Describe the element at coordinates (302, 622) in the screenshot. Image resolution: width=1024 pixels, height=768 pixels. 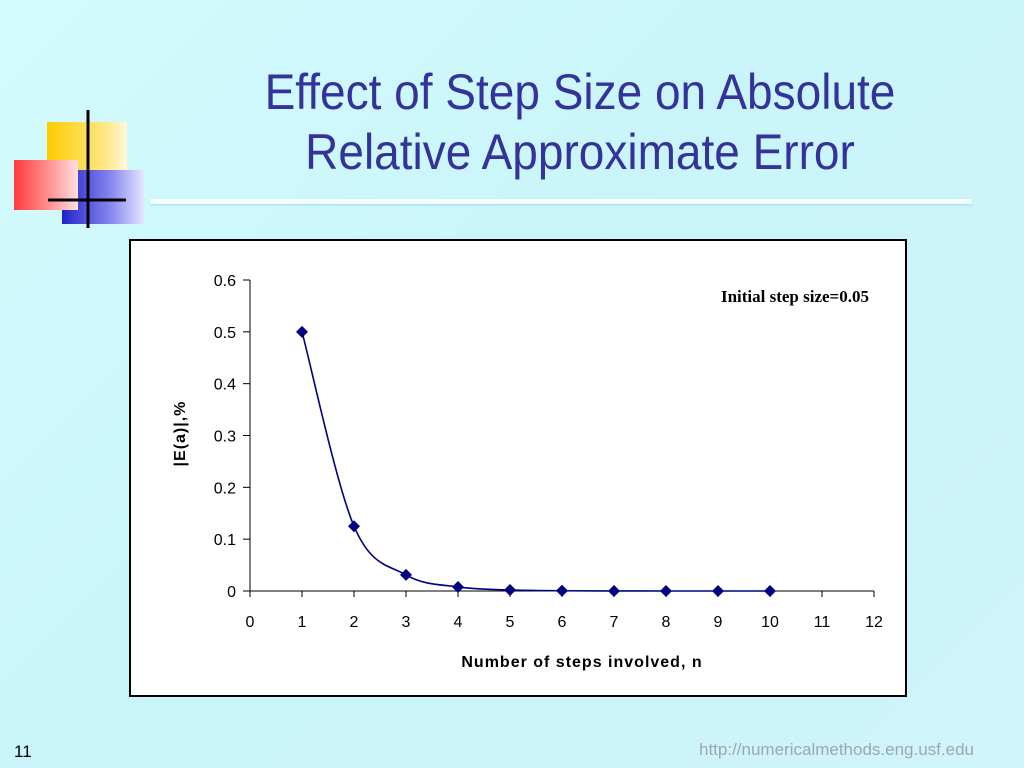
I see `x-tick-label: 1` at that location.